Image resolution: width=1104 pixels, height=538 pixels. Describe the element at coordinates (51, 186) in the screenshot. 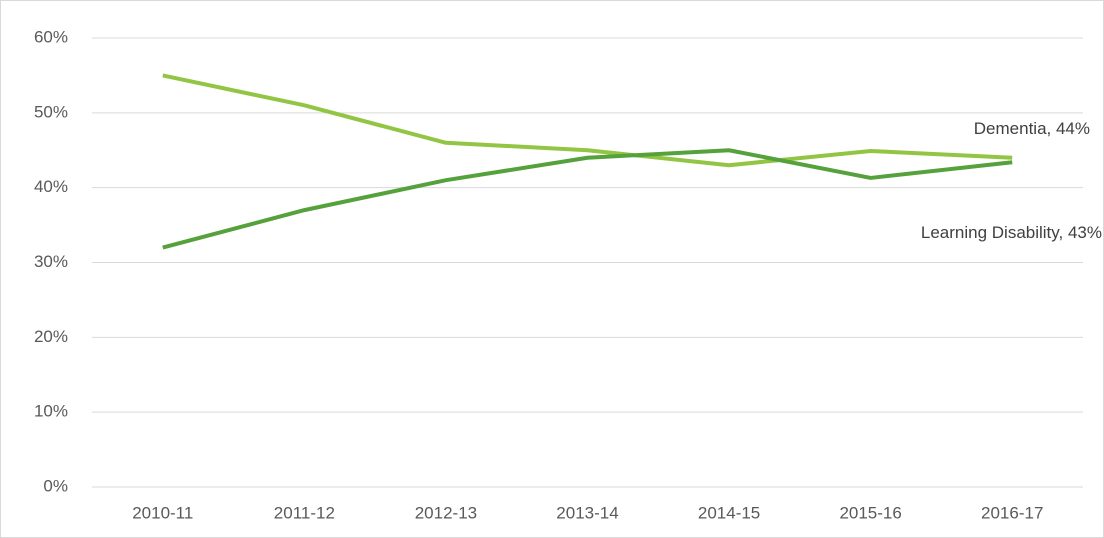

I see `y-tick-label: 40%` at that location.